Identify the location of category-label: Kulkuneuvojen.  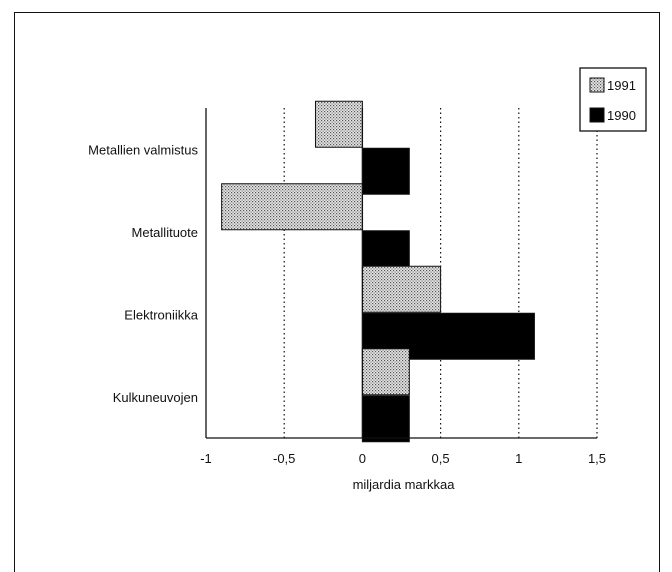
(155, 397).